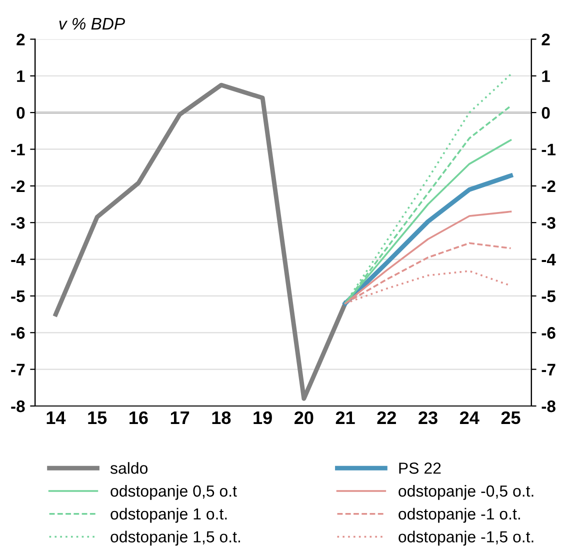 The height and width of the screenshot is (560, 584). Describe the element at coordinates (304, 417) in the screenshot. I see `x-tick-label: 20` at that location.